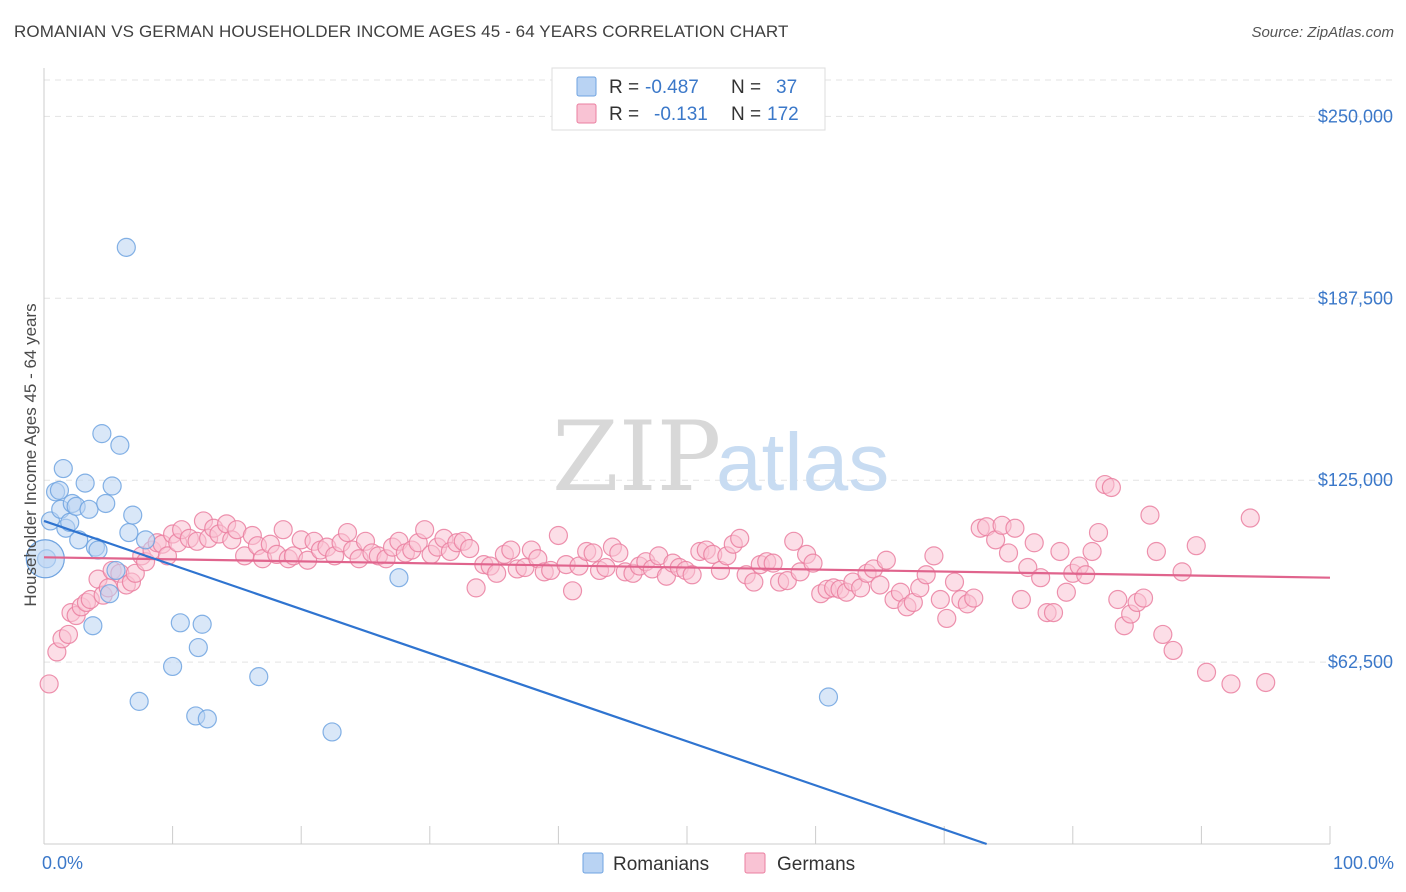 The image size is (1406, 892). Describe the element at coordinates (1355, 298) in the screenshot. I see `y-tick-label: $187,500` at that location.